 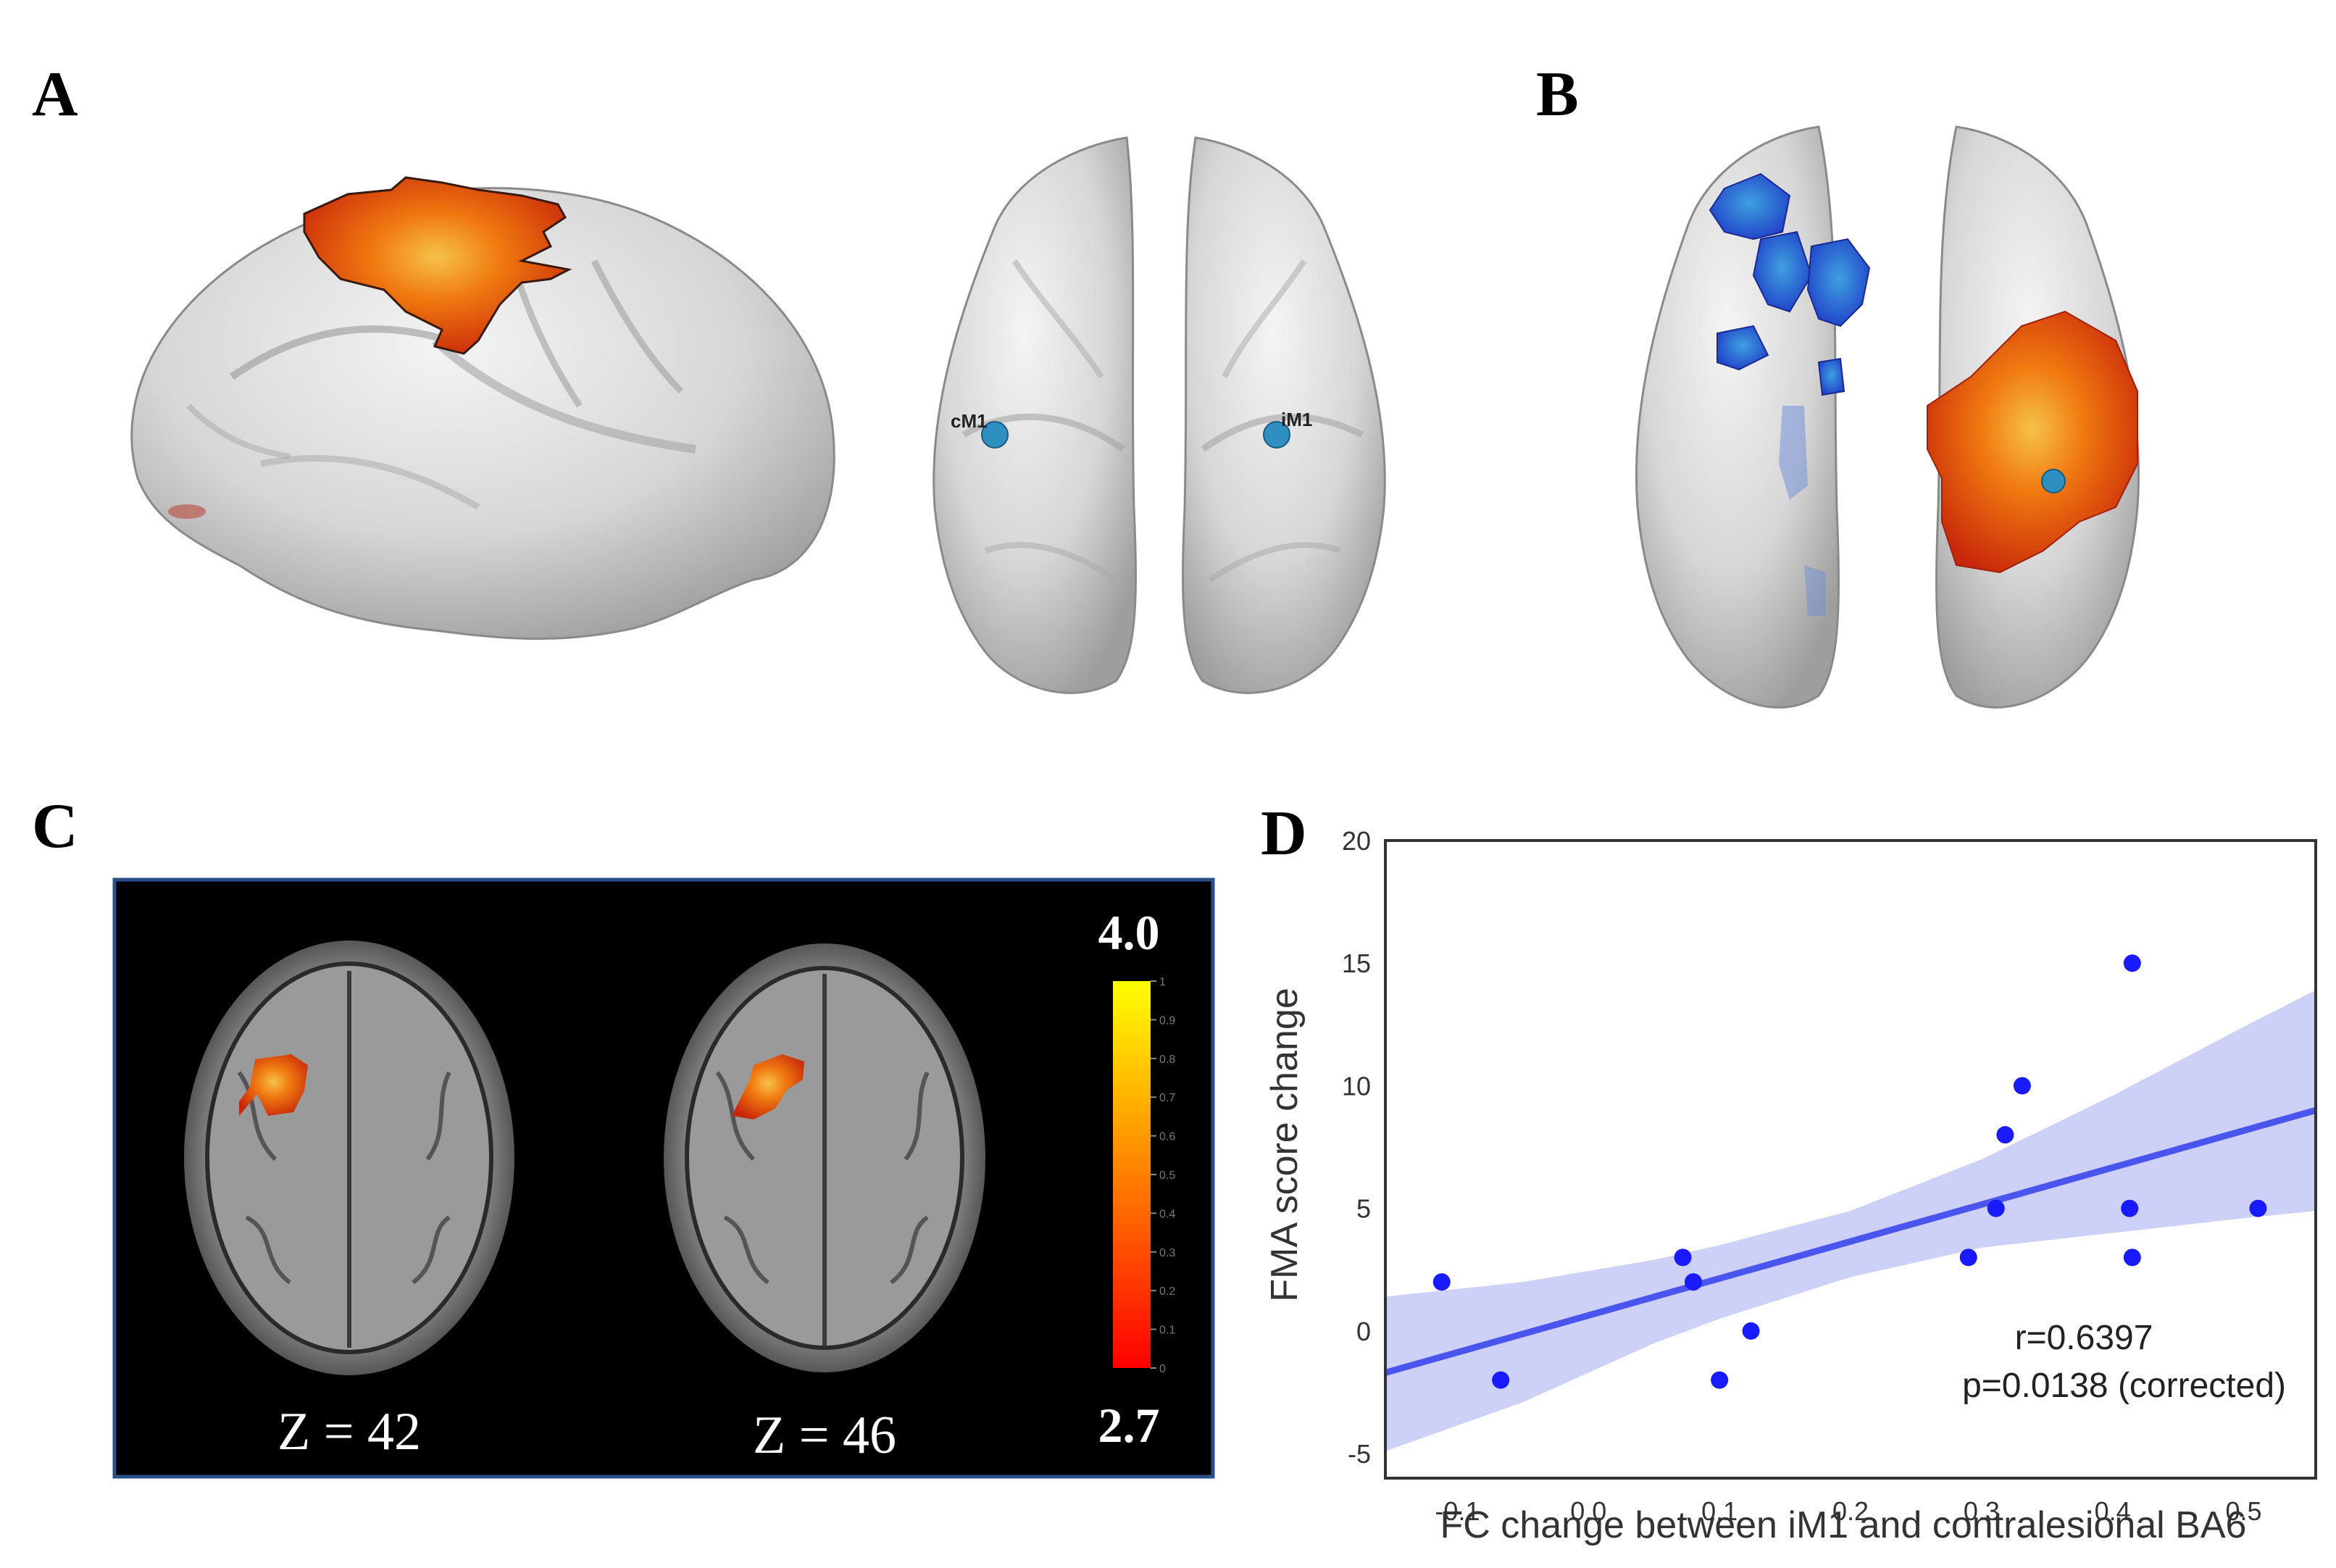 What do you see at coordinates (349, 1431) in the screenshot?
I see `slice-label-left: Z = 42` at bounding box center [349, 1431].